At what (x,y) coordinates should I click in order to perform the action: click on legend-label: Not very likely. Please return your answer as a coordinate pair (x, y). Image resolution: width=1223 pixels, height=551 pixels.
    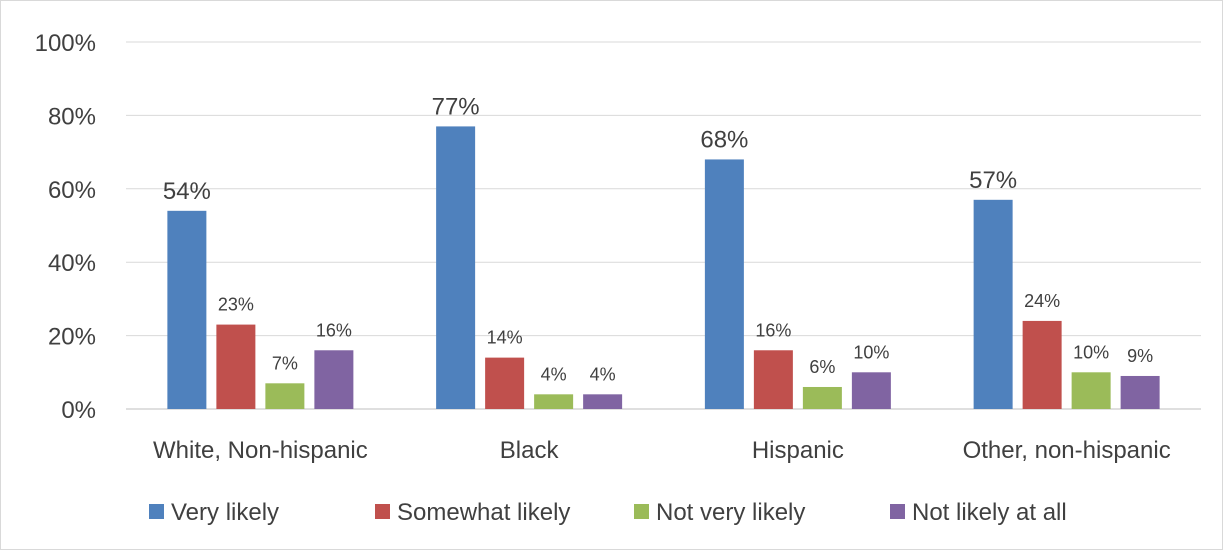
    Looking at the image, I should click on (730, 512).